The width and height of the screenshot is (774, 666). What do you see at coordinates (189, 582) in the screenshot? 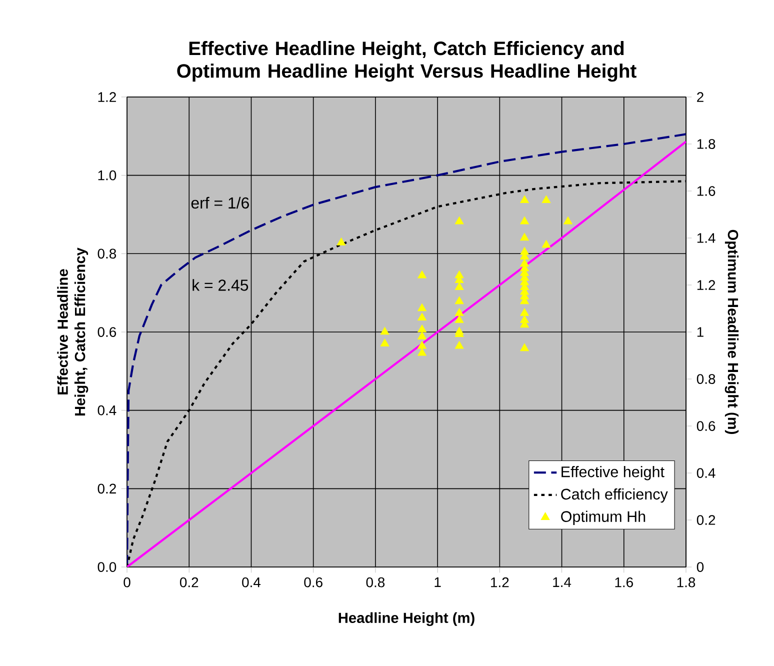
I see `x-tick-label: 0.2` at bounding box center [189, 582].